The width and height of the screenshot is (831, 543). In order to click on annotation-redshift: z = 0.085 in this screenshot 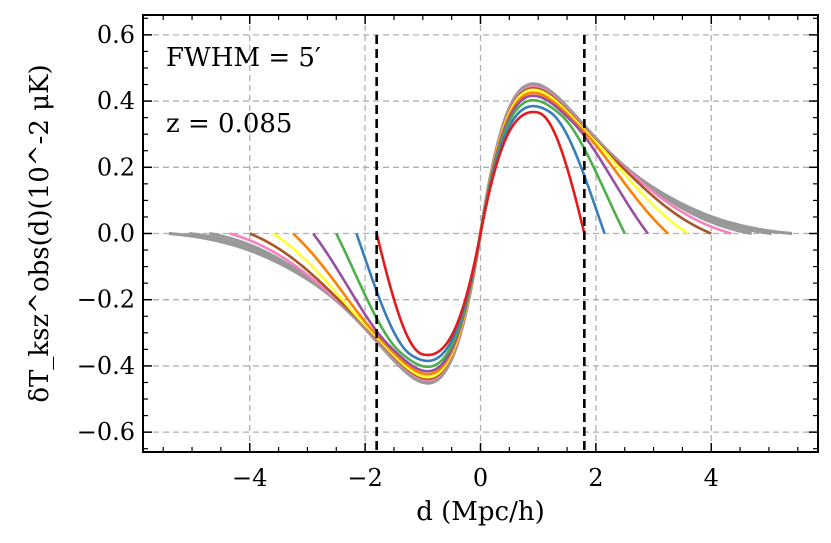, I will do `click(229, 124)`.